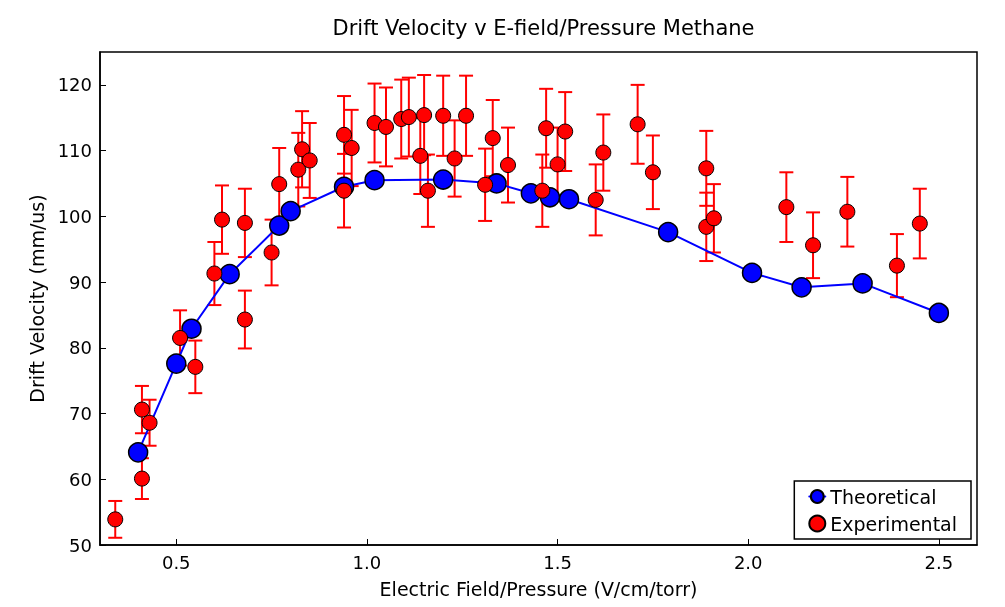 Image resolution: width=1005 pixels, height=607 pixels. I want to click on legend-label: Experimental, so click(893, 523).